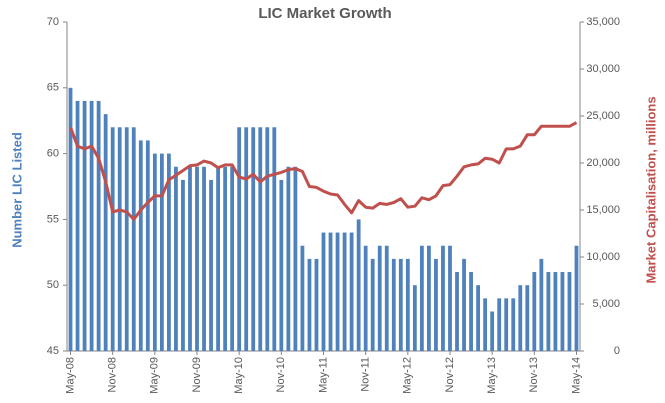 The height and width of the screenshot is (403, 665). Describe the element at coordinates (323, 375) in the screenshot. I see `x-tick-label: May-11` at that location.